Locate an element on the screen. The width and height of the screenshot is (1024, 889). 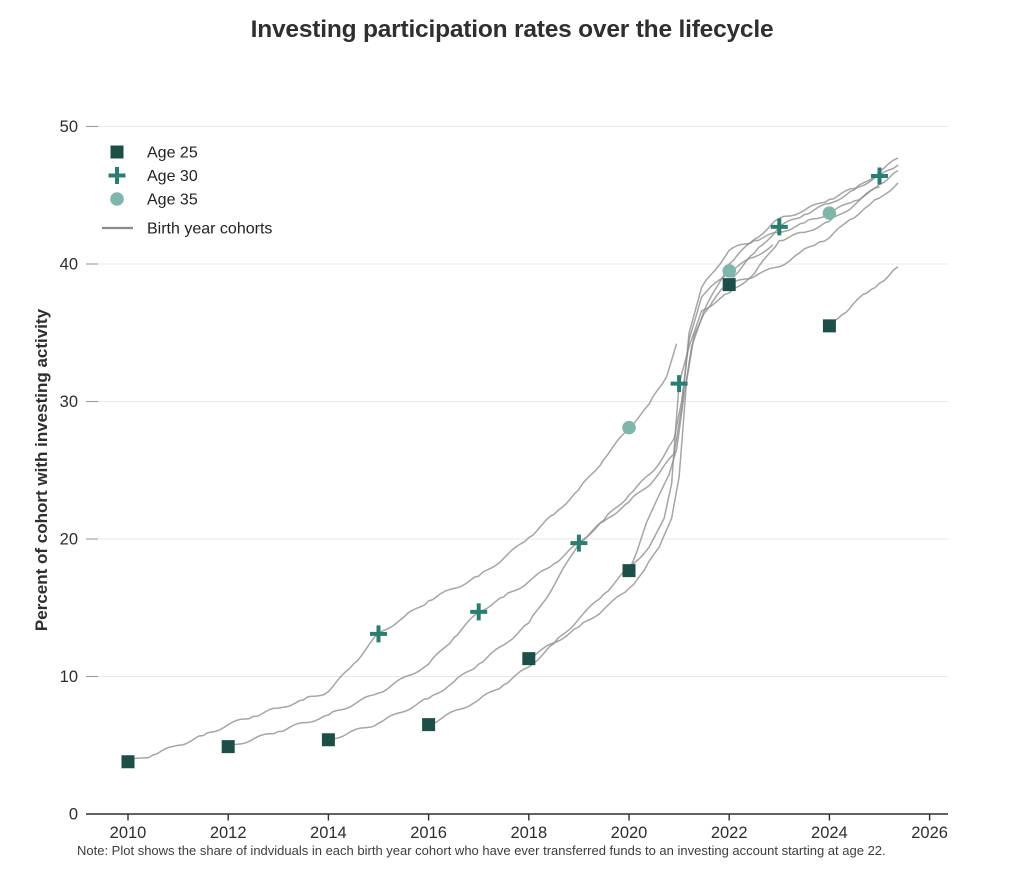
legend-item-age-30: Age 30 is located at coordinates (153, 176).